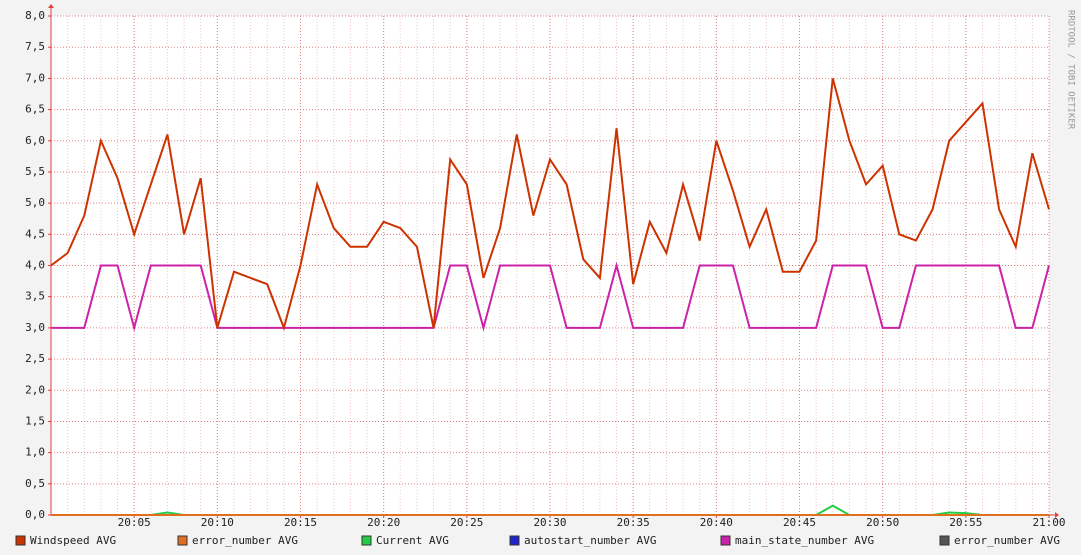  Describe the element at coordinates (217, 522) in the screenshot. I see `x-tick-label: 20:10` at that location.